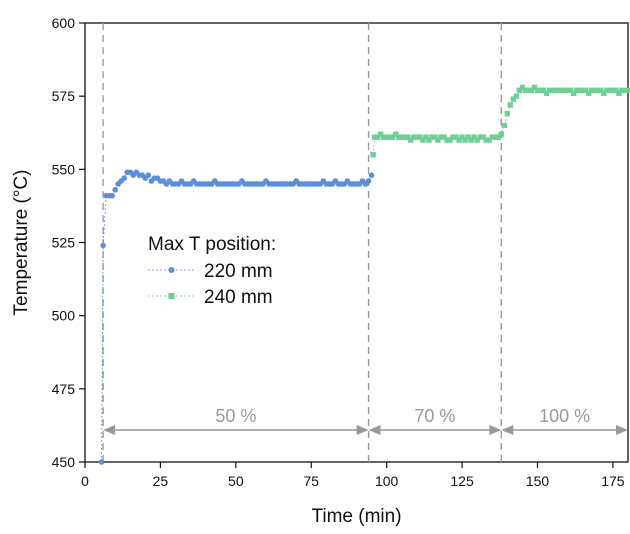 The height and width of the screenshot is (534, 630). What do you see at coordinates (564, 416) in the screenshot?
I see `region-label-100: 100 %` at bounding box center [564, 416].